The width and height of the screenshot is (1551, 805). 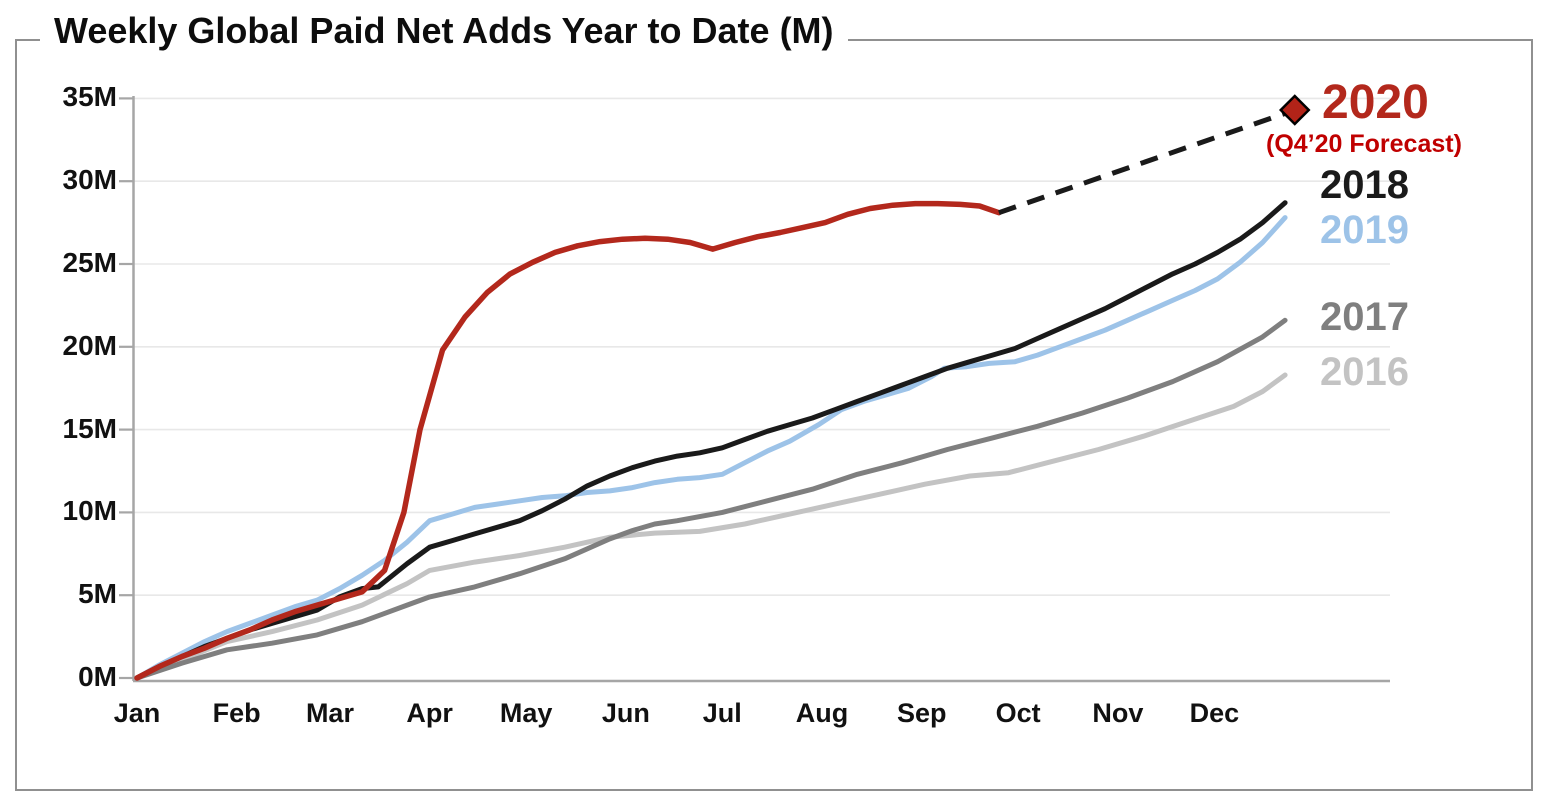 I want to click on legend-2020: 2020, so click(x=1375, y=102).